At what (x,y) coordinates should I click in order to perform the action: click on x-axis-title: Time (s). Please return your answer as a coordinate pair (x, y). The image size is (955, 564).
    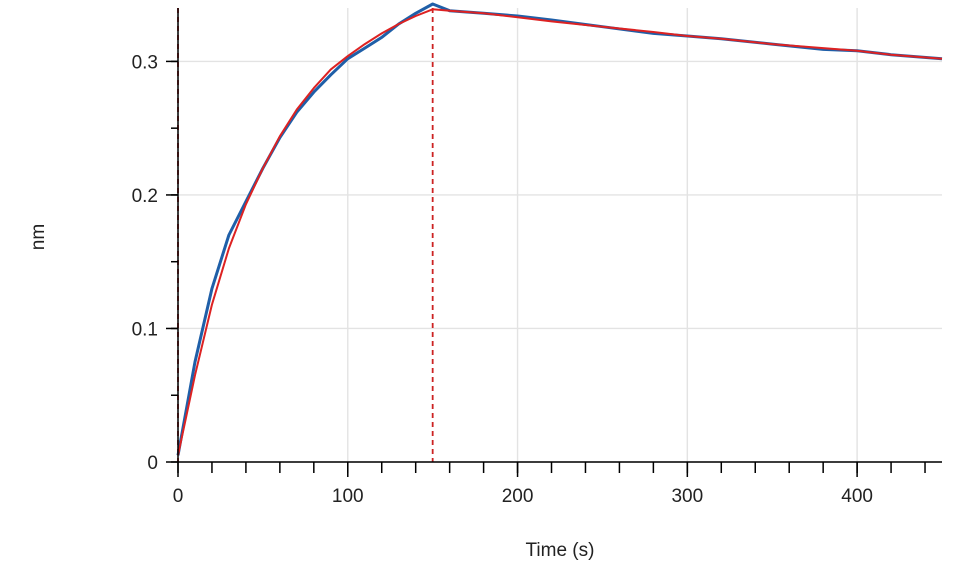
    Looking at the image, I should click on (560, 550).